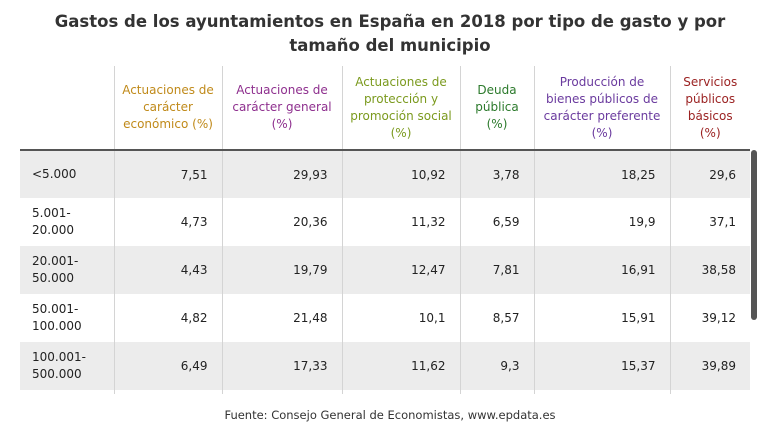 The height and width of the screenshot is (440, 780). I want to click on table-cell: 11,32, so click(400, 222).